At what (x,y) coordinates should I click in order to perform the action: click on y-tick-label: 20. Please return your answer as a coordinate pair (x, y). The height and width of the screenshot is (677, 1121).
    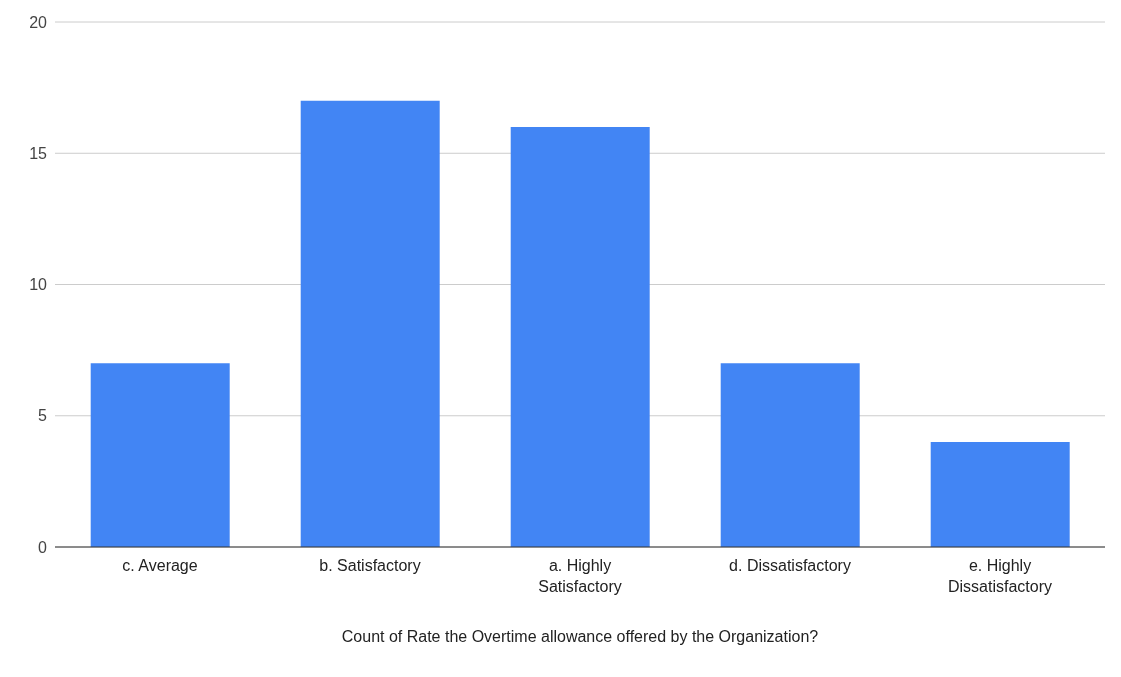
    Looking at the image, I should click on (38, 22).